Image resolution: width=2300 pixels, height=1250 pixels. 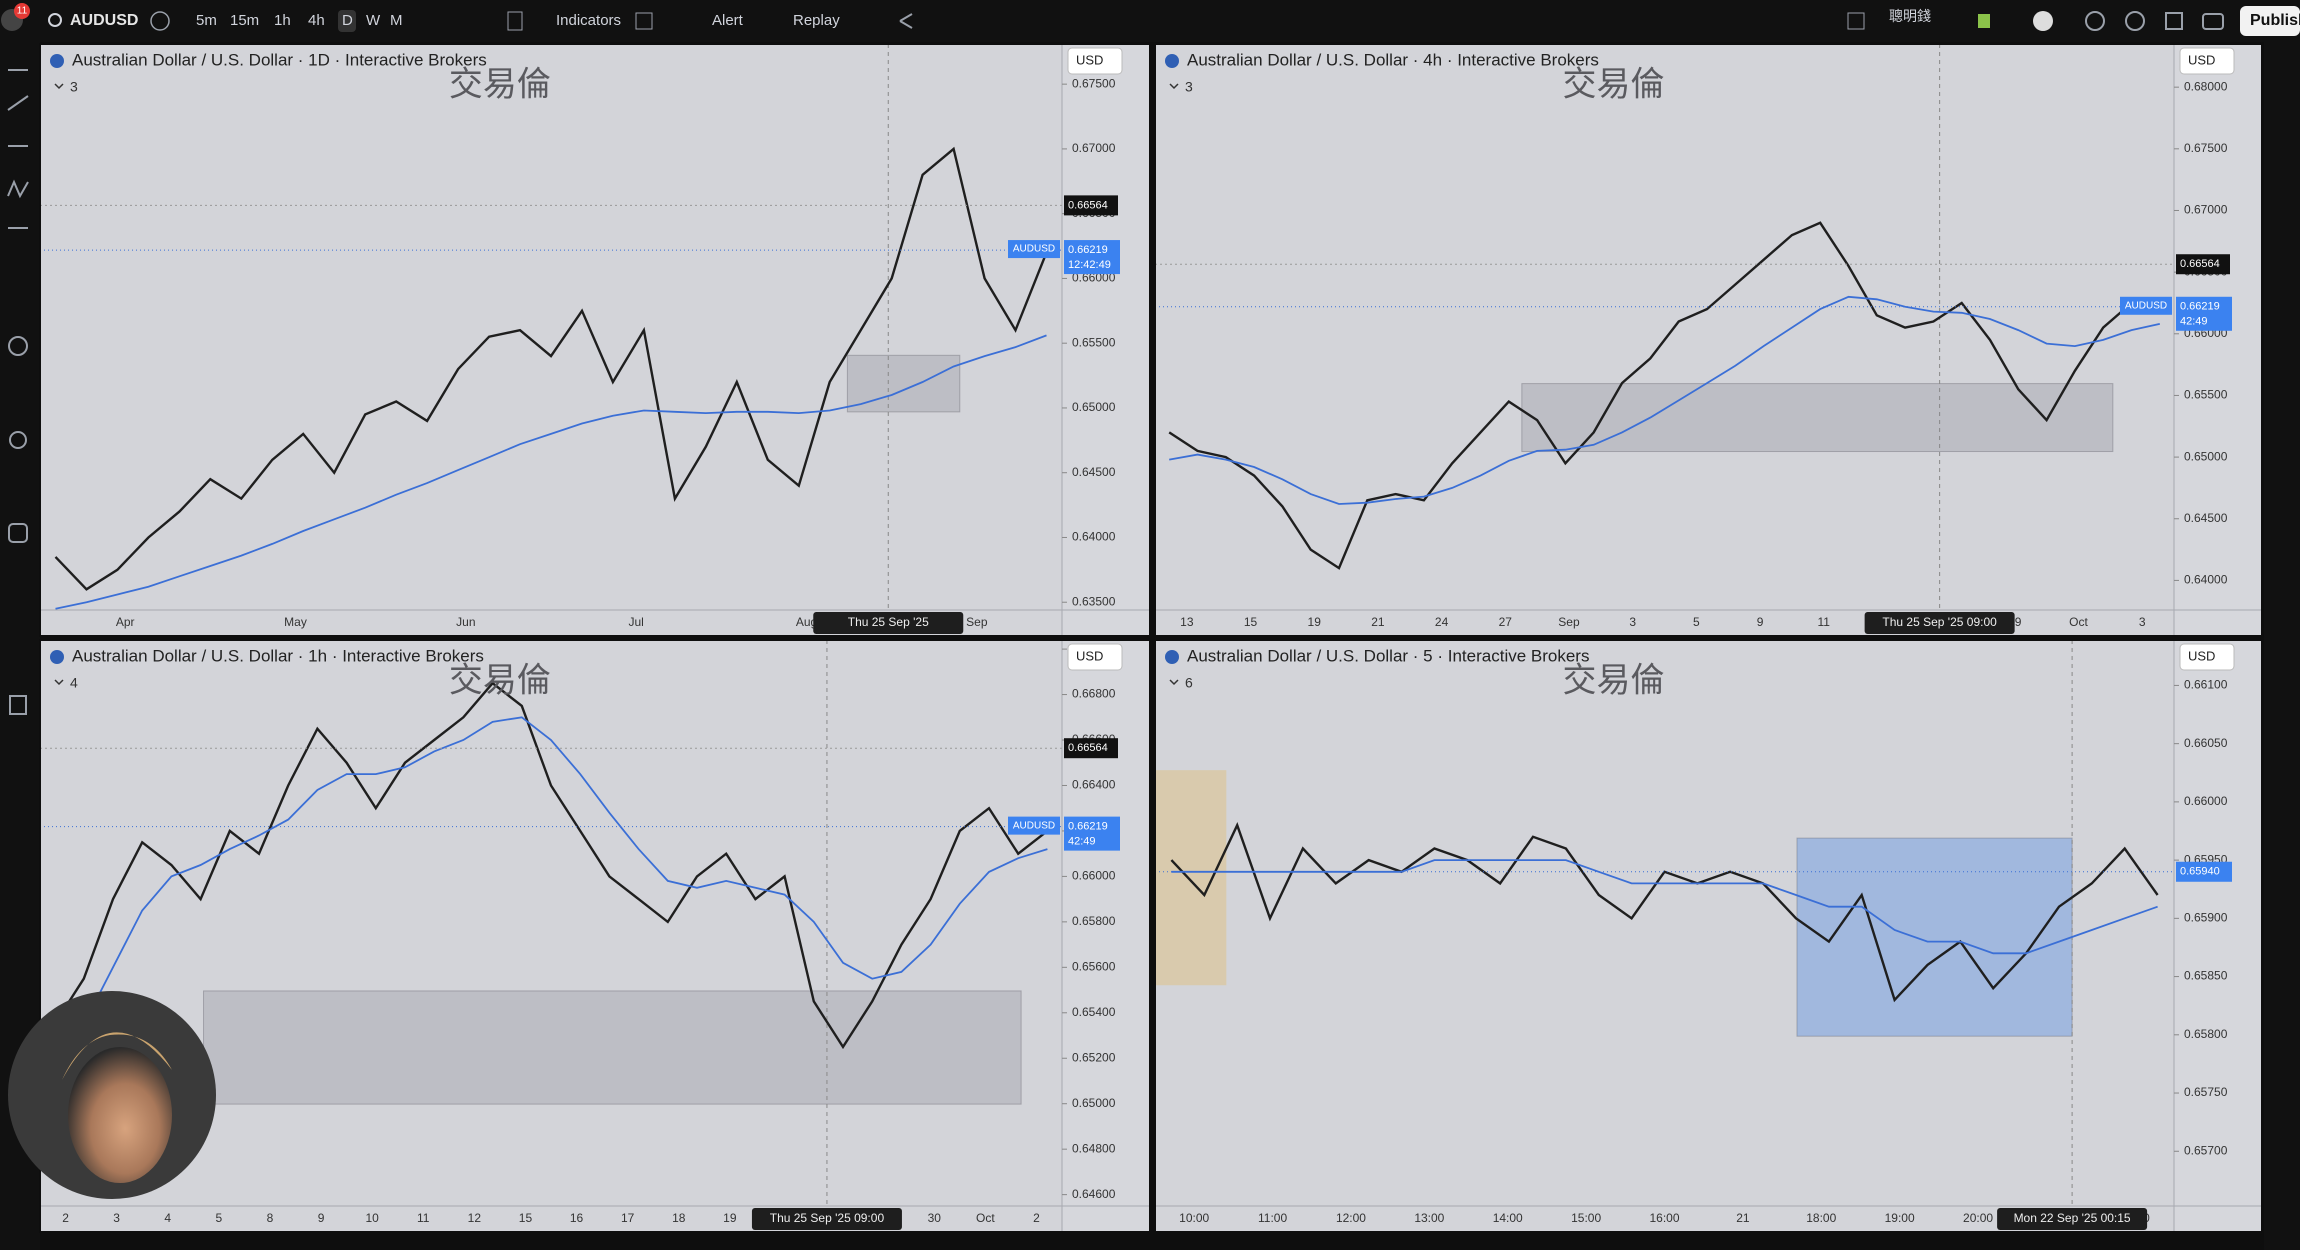 What do you see at coordinates (1094, 1194) in the screenshot?
I see `y-tick-label: 0.64600` at bounding box center [1094, 1194].